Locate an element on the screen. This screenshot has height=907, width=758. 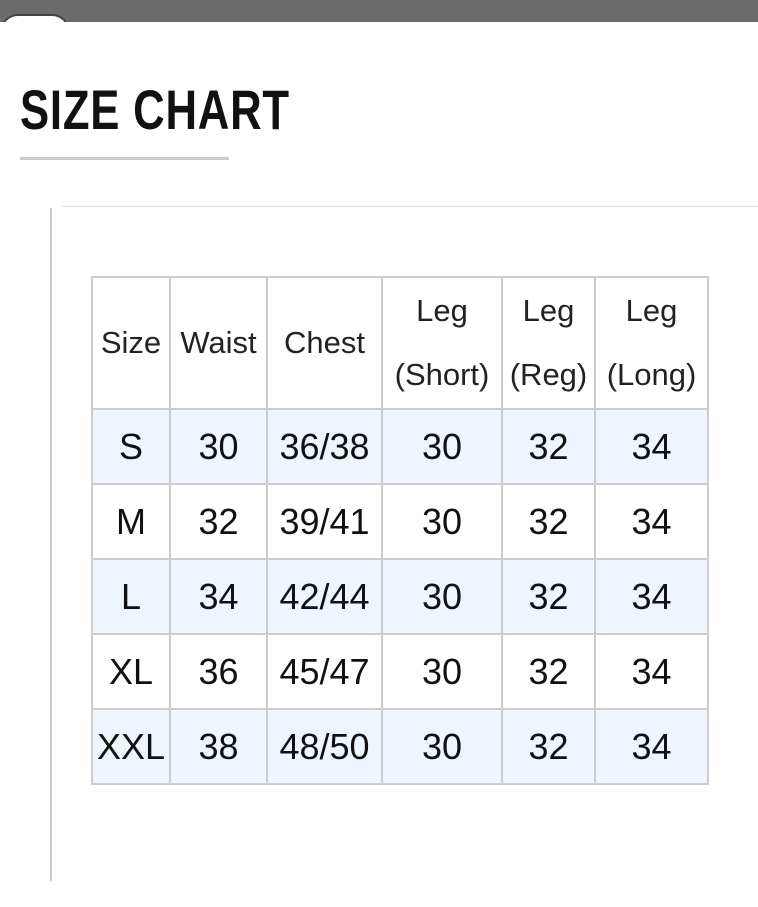
table-cell: 42/44 is located at coordinates (324, 596).